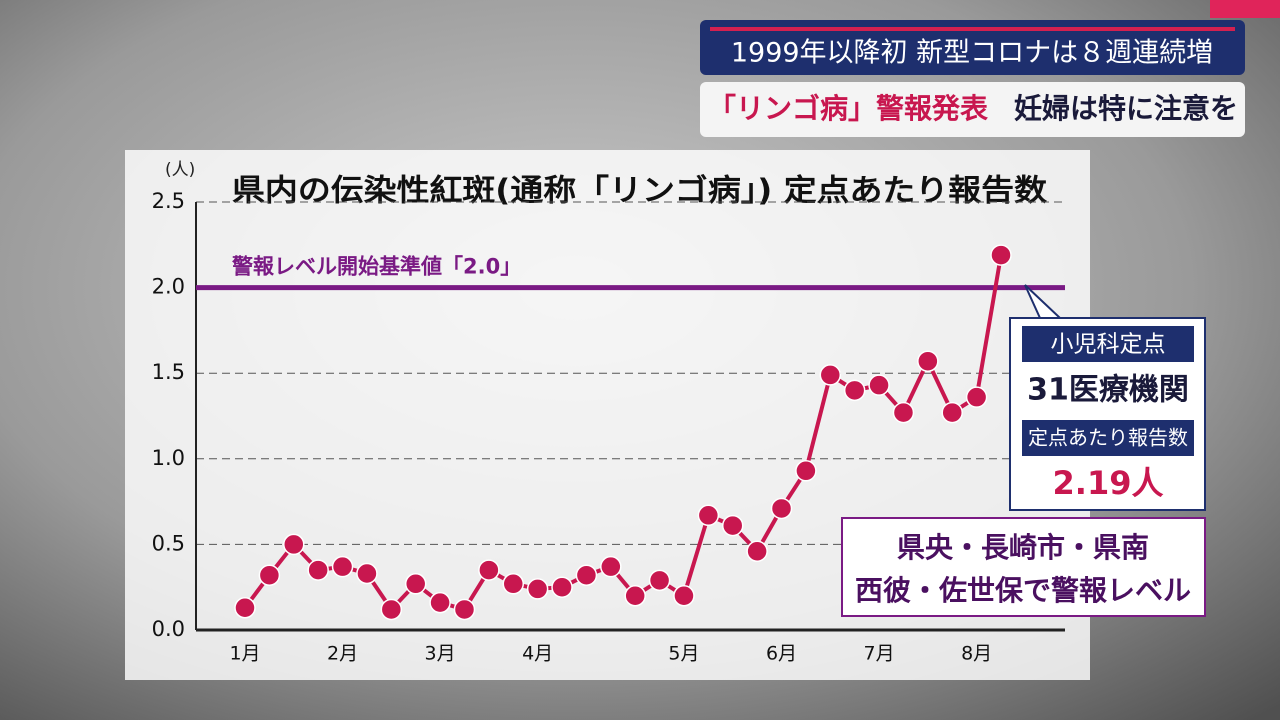  Describe the element at coordinates (976, 654) in the screenshot. I see `x-tick-label: 8月` at that location.